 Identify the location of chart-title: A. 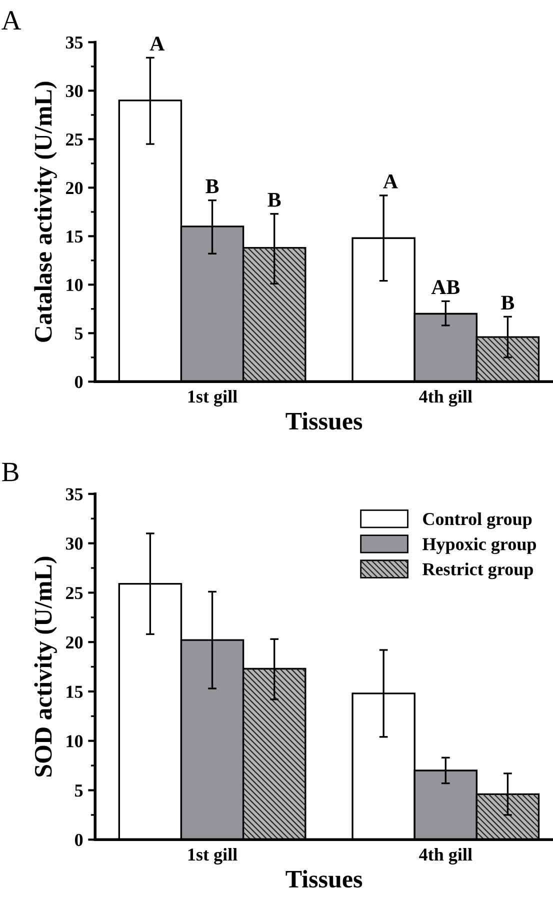
(12, 20).